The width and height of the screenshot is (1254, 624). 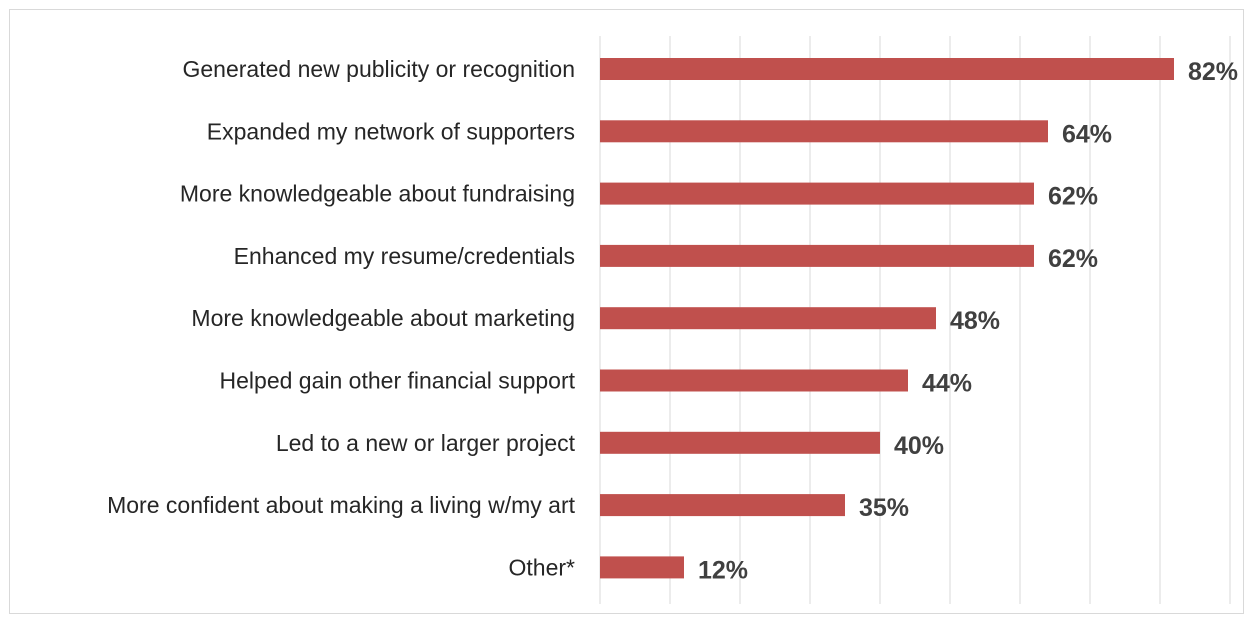 I want to click on value-label: 44%, so click(x=947, y=384).